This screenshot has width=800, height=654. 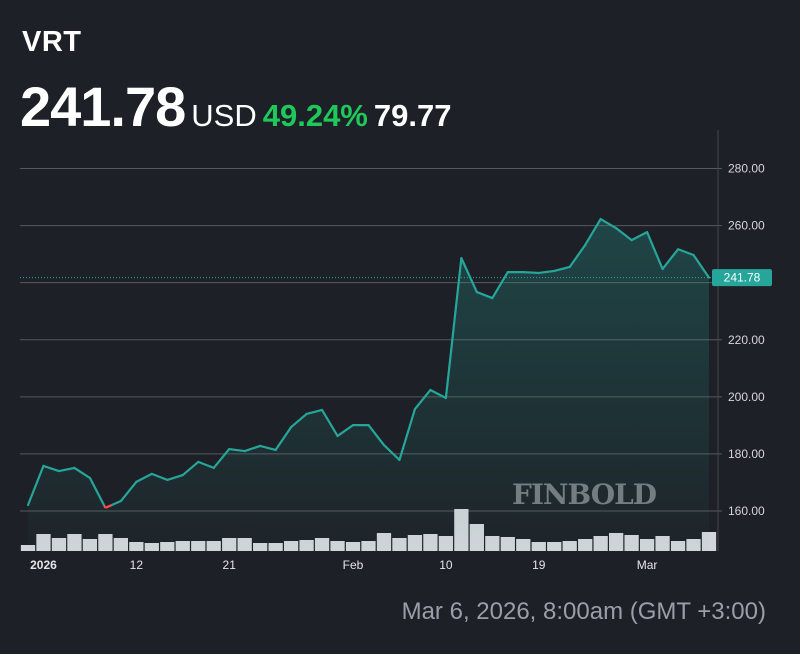 What do you see at coordinates (746, 397) in the screenshot?
I see `y-tick-label: 200.00` at bounding box center [746, 397].